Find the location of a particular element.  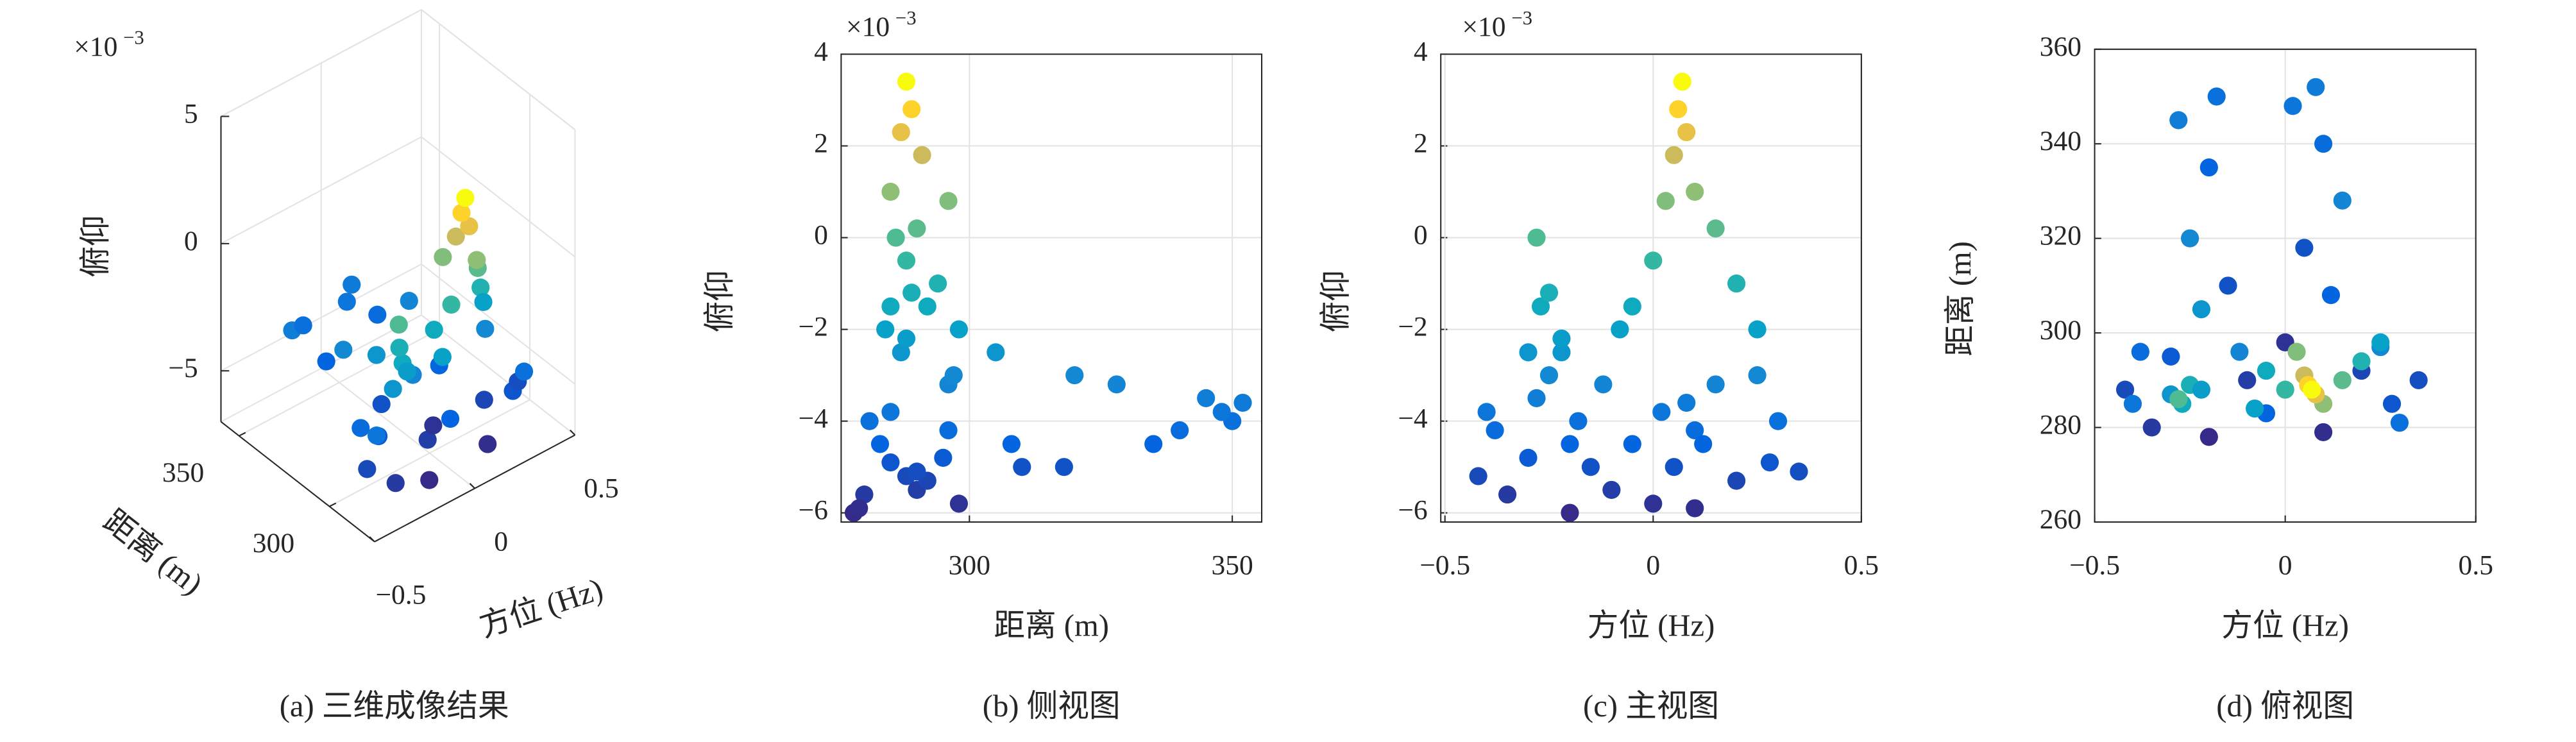

x-axis is located at coordinates (474, 488).